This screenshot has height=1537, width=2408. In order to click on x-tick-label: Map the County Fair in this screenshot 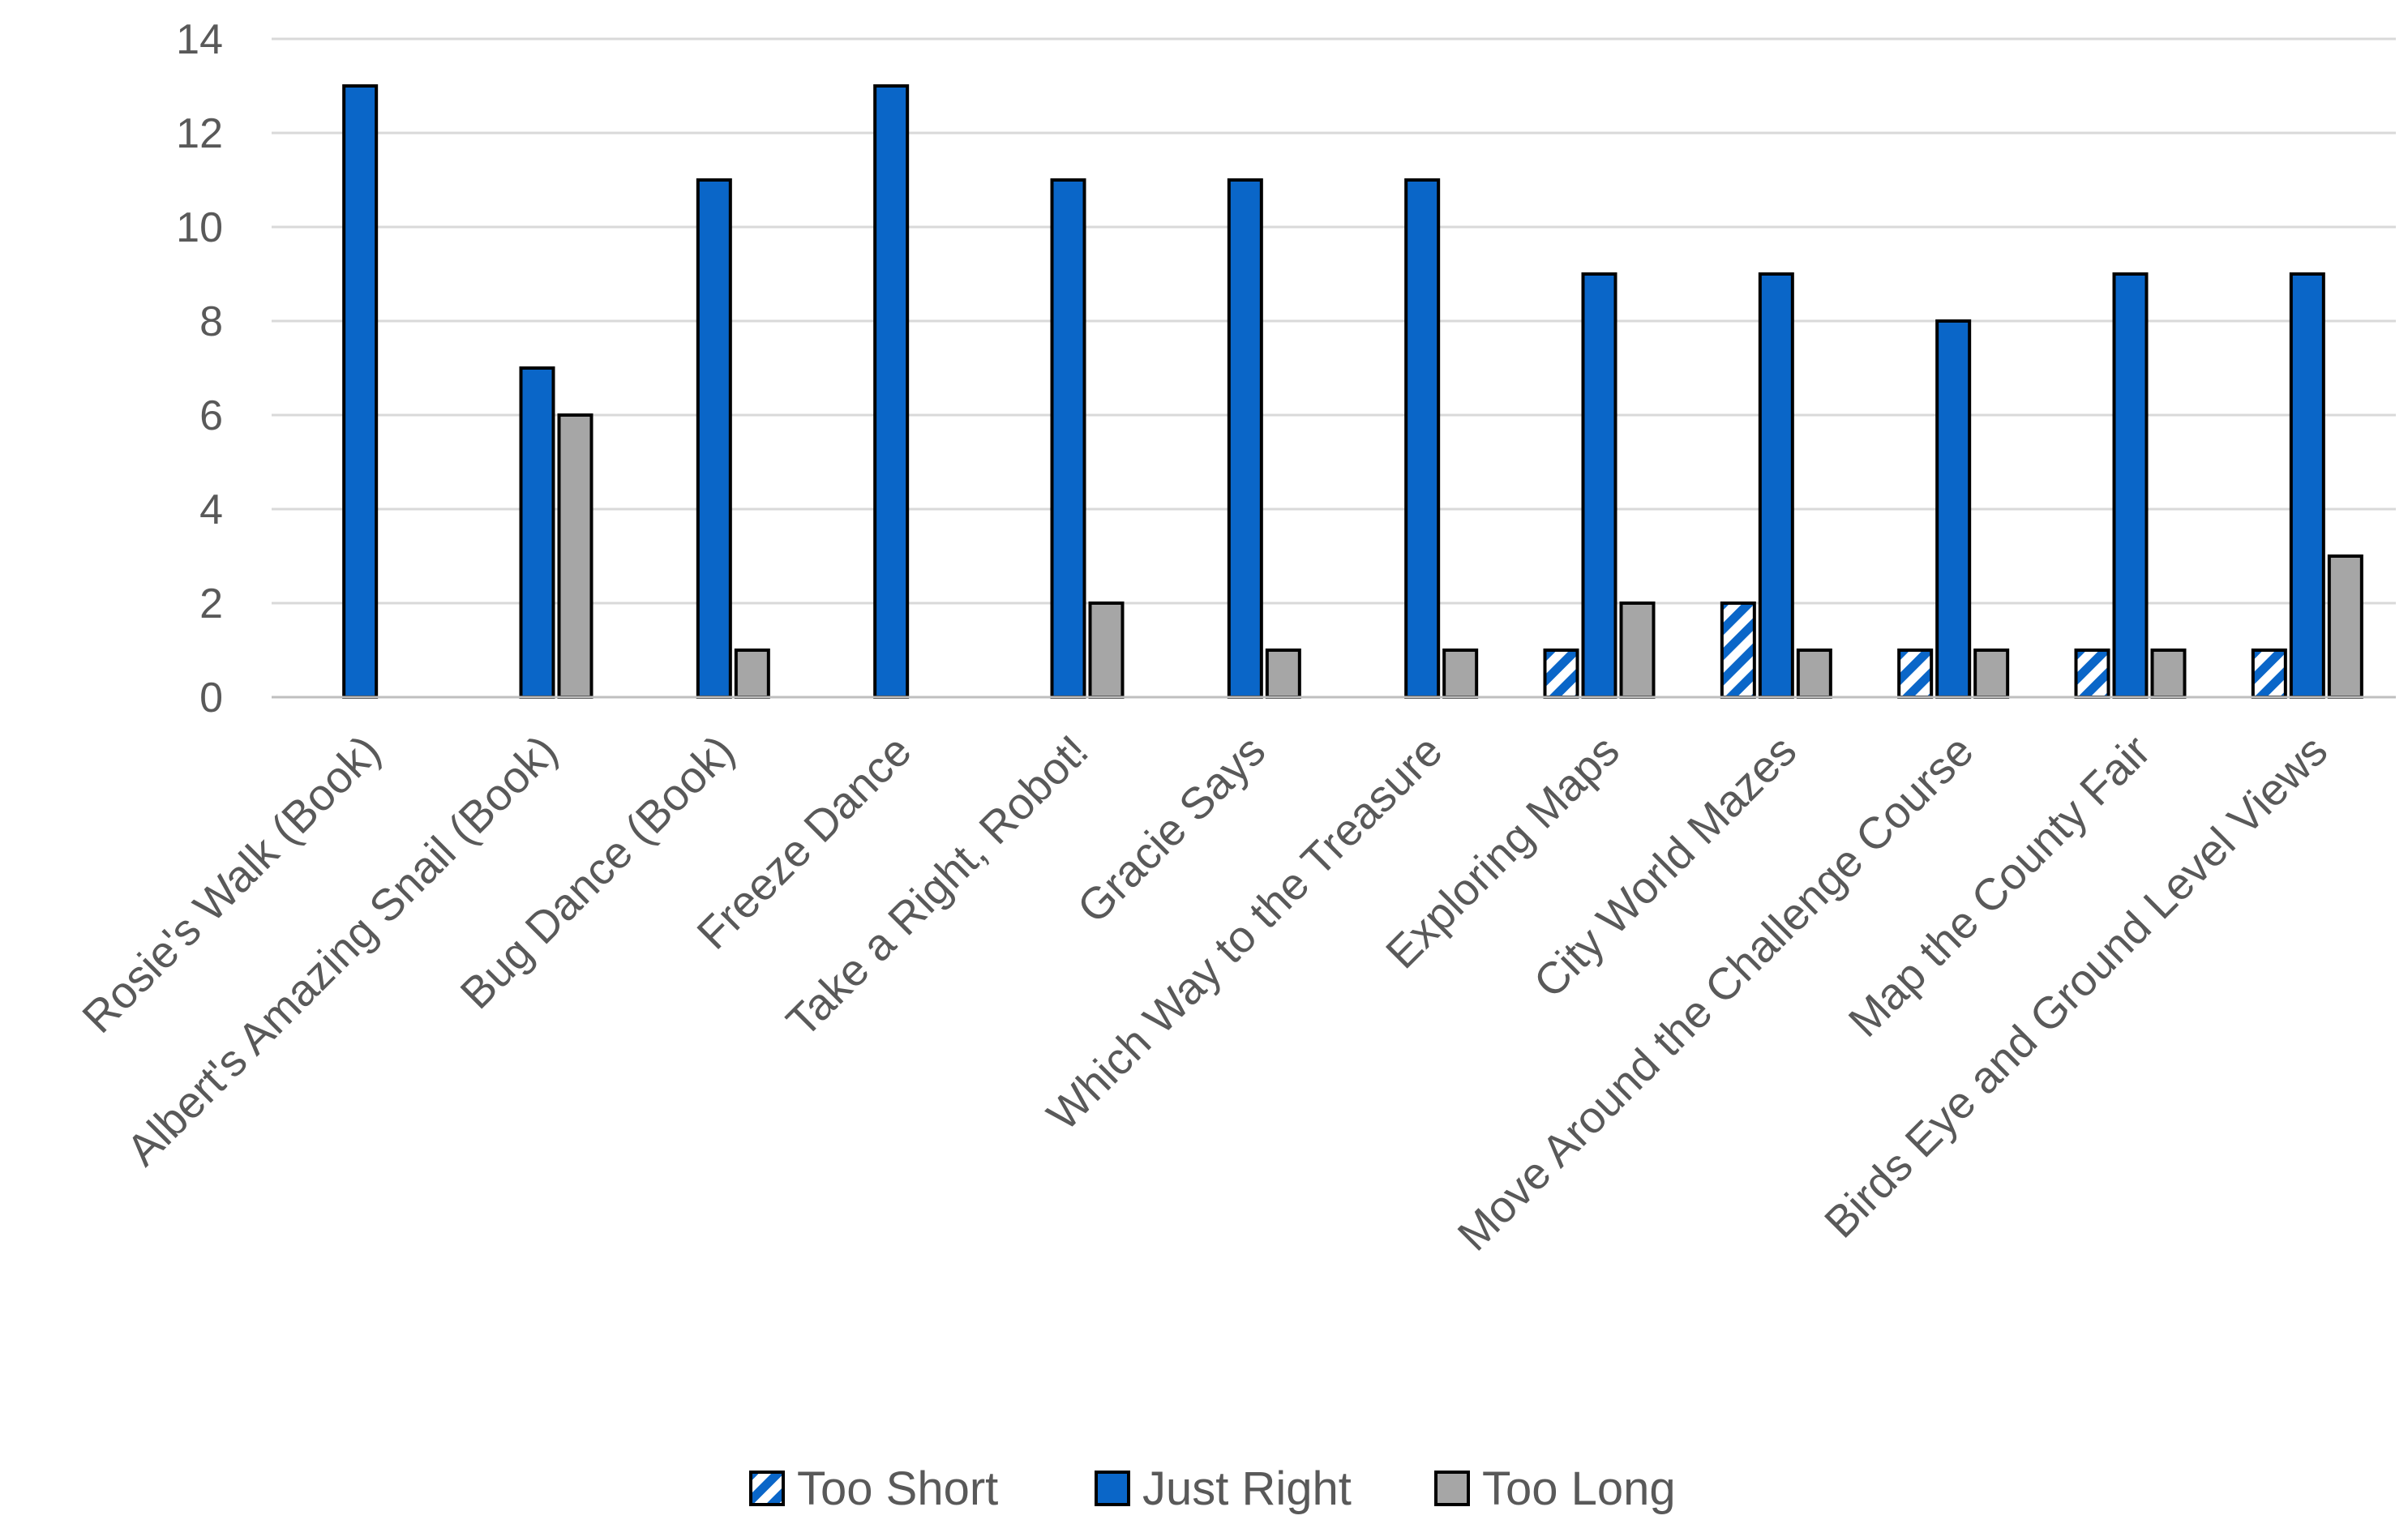, I will do `click(1999, 886)`.